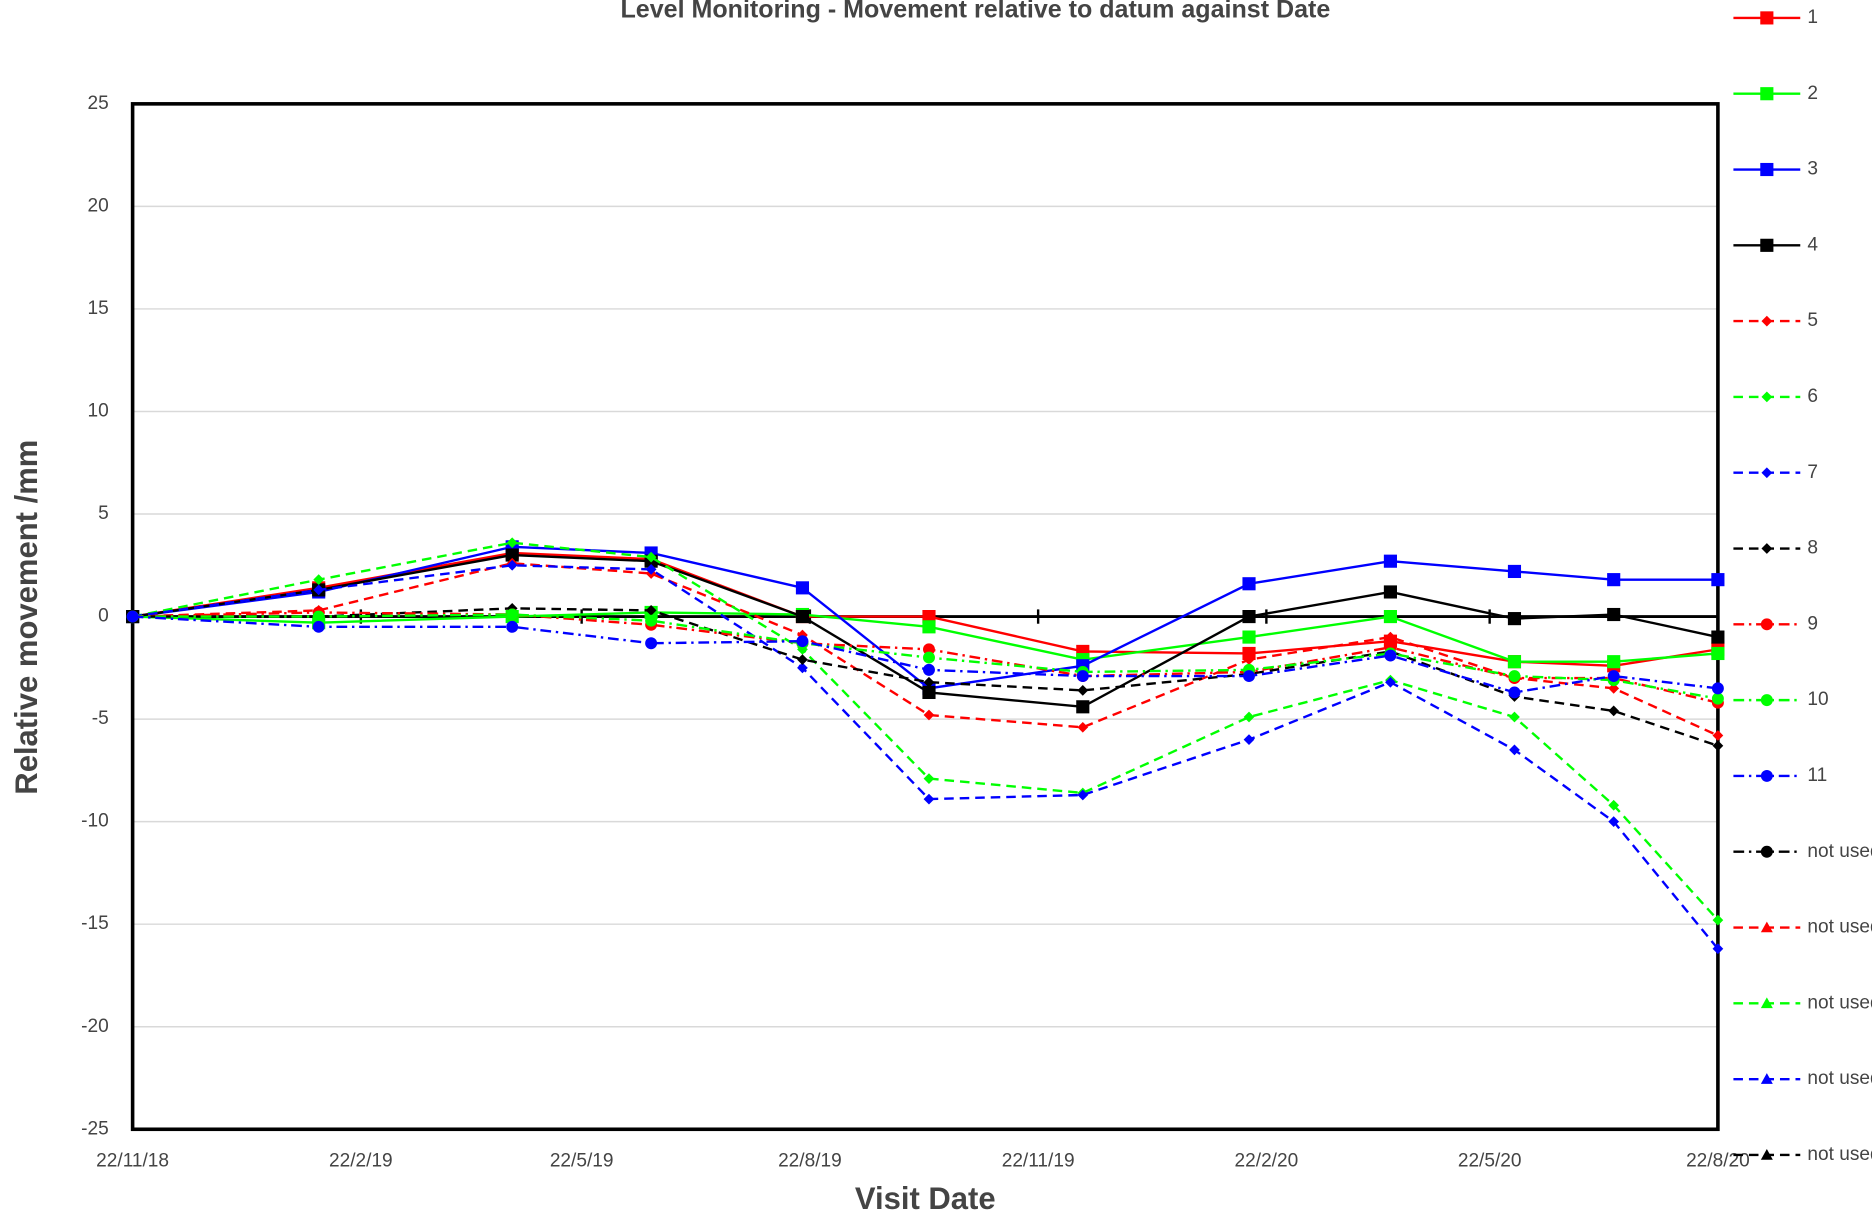  Describe the element at coordinates (1812, 93) in the screenshot. I see `legend-label: 2` at that location.